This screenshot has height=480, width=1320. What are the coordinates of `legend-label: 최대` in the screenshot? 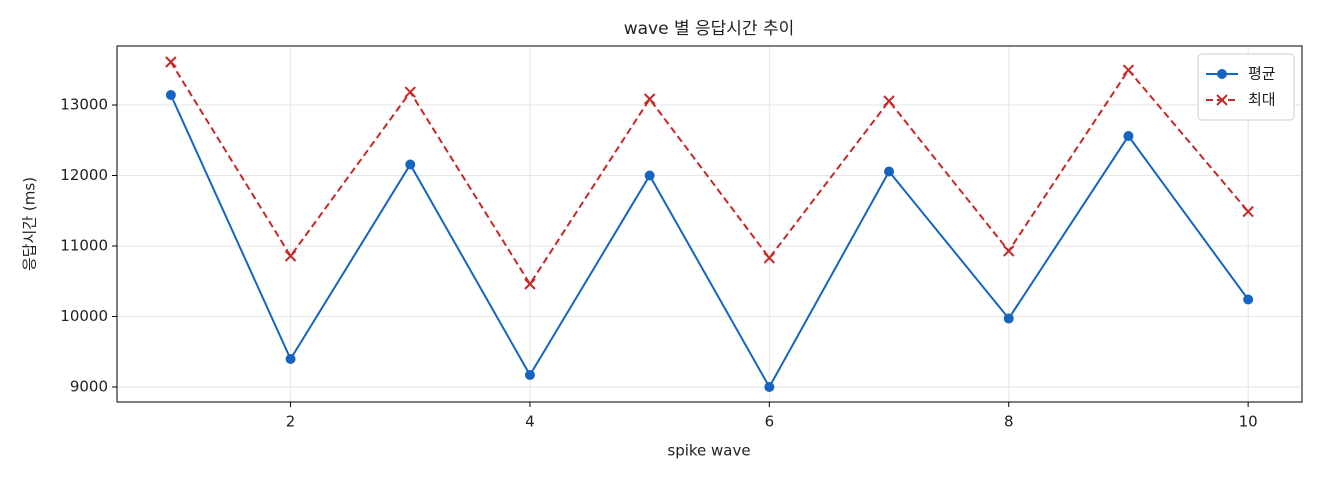 It's located at (1262, 100).